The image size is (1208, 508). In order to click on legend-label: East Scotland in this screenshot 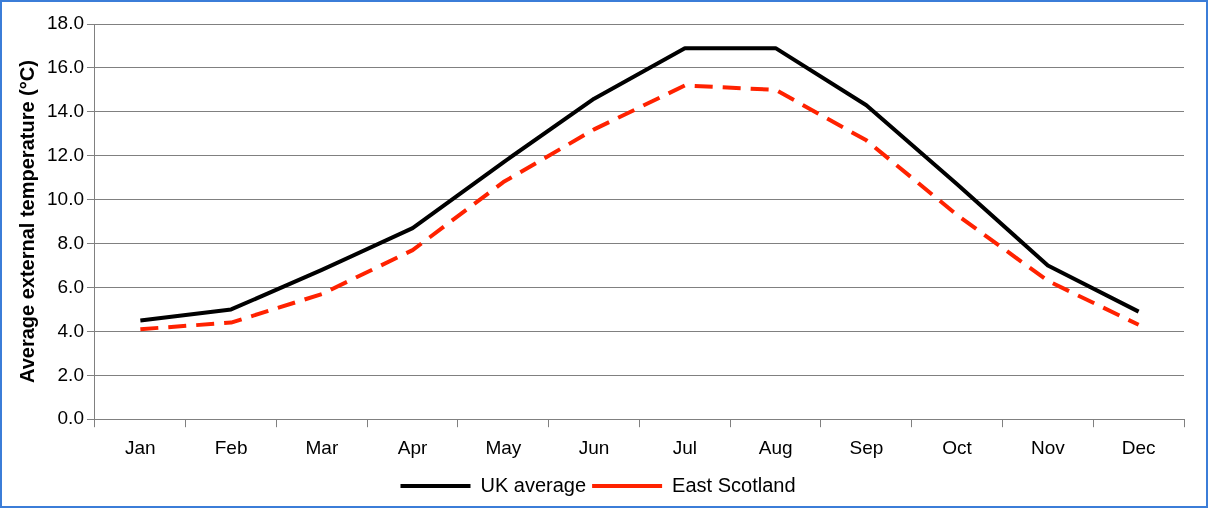, I will do `click(734, 484)`.